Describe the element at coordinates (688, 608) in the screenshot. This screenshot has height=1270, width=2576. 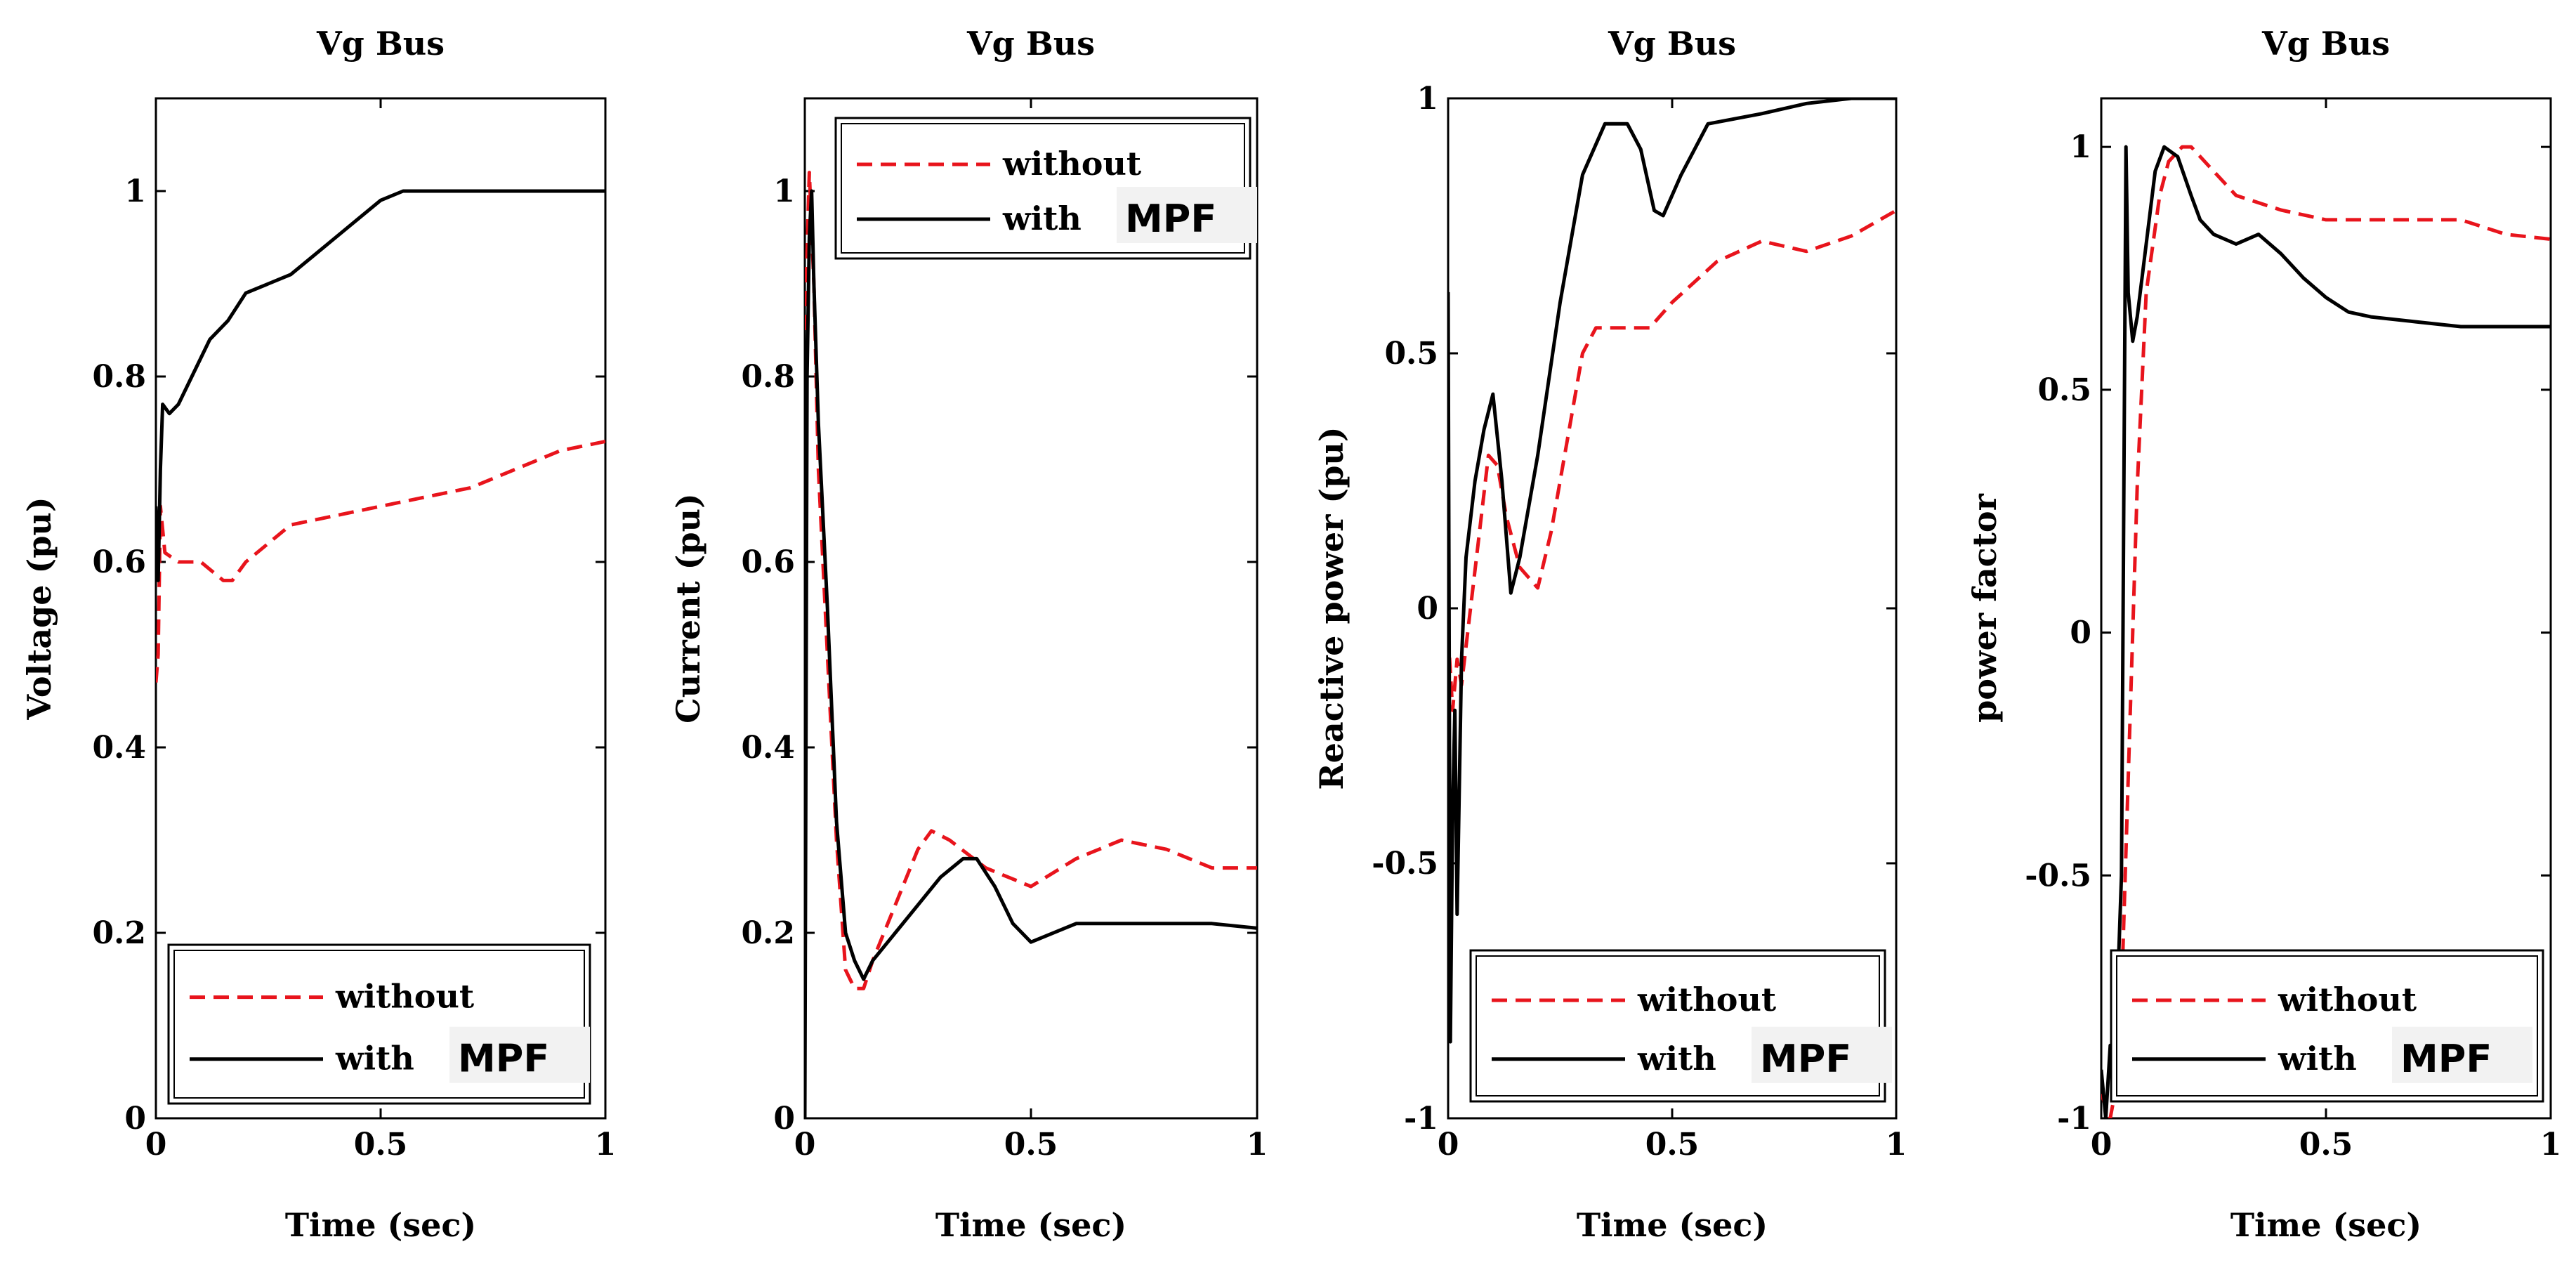
I see `y-axis-label: Current (pu)` at that location.